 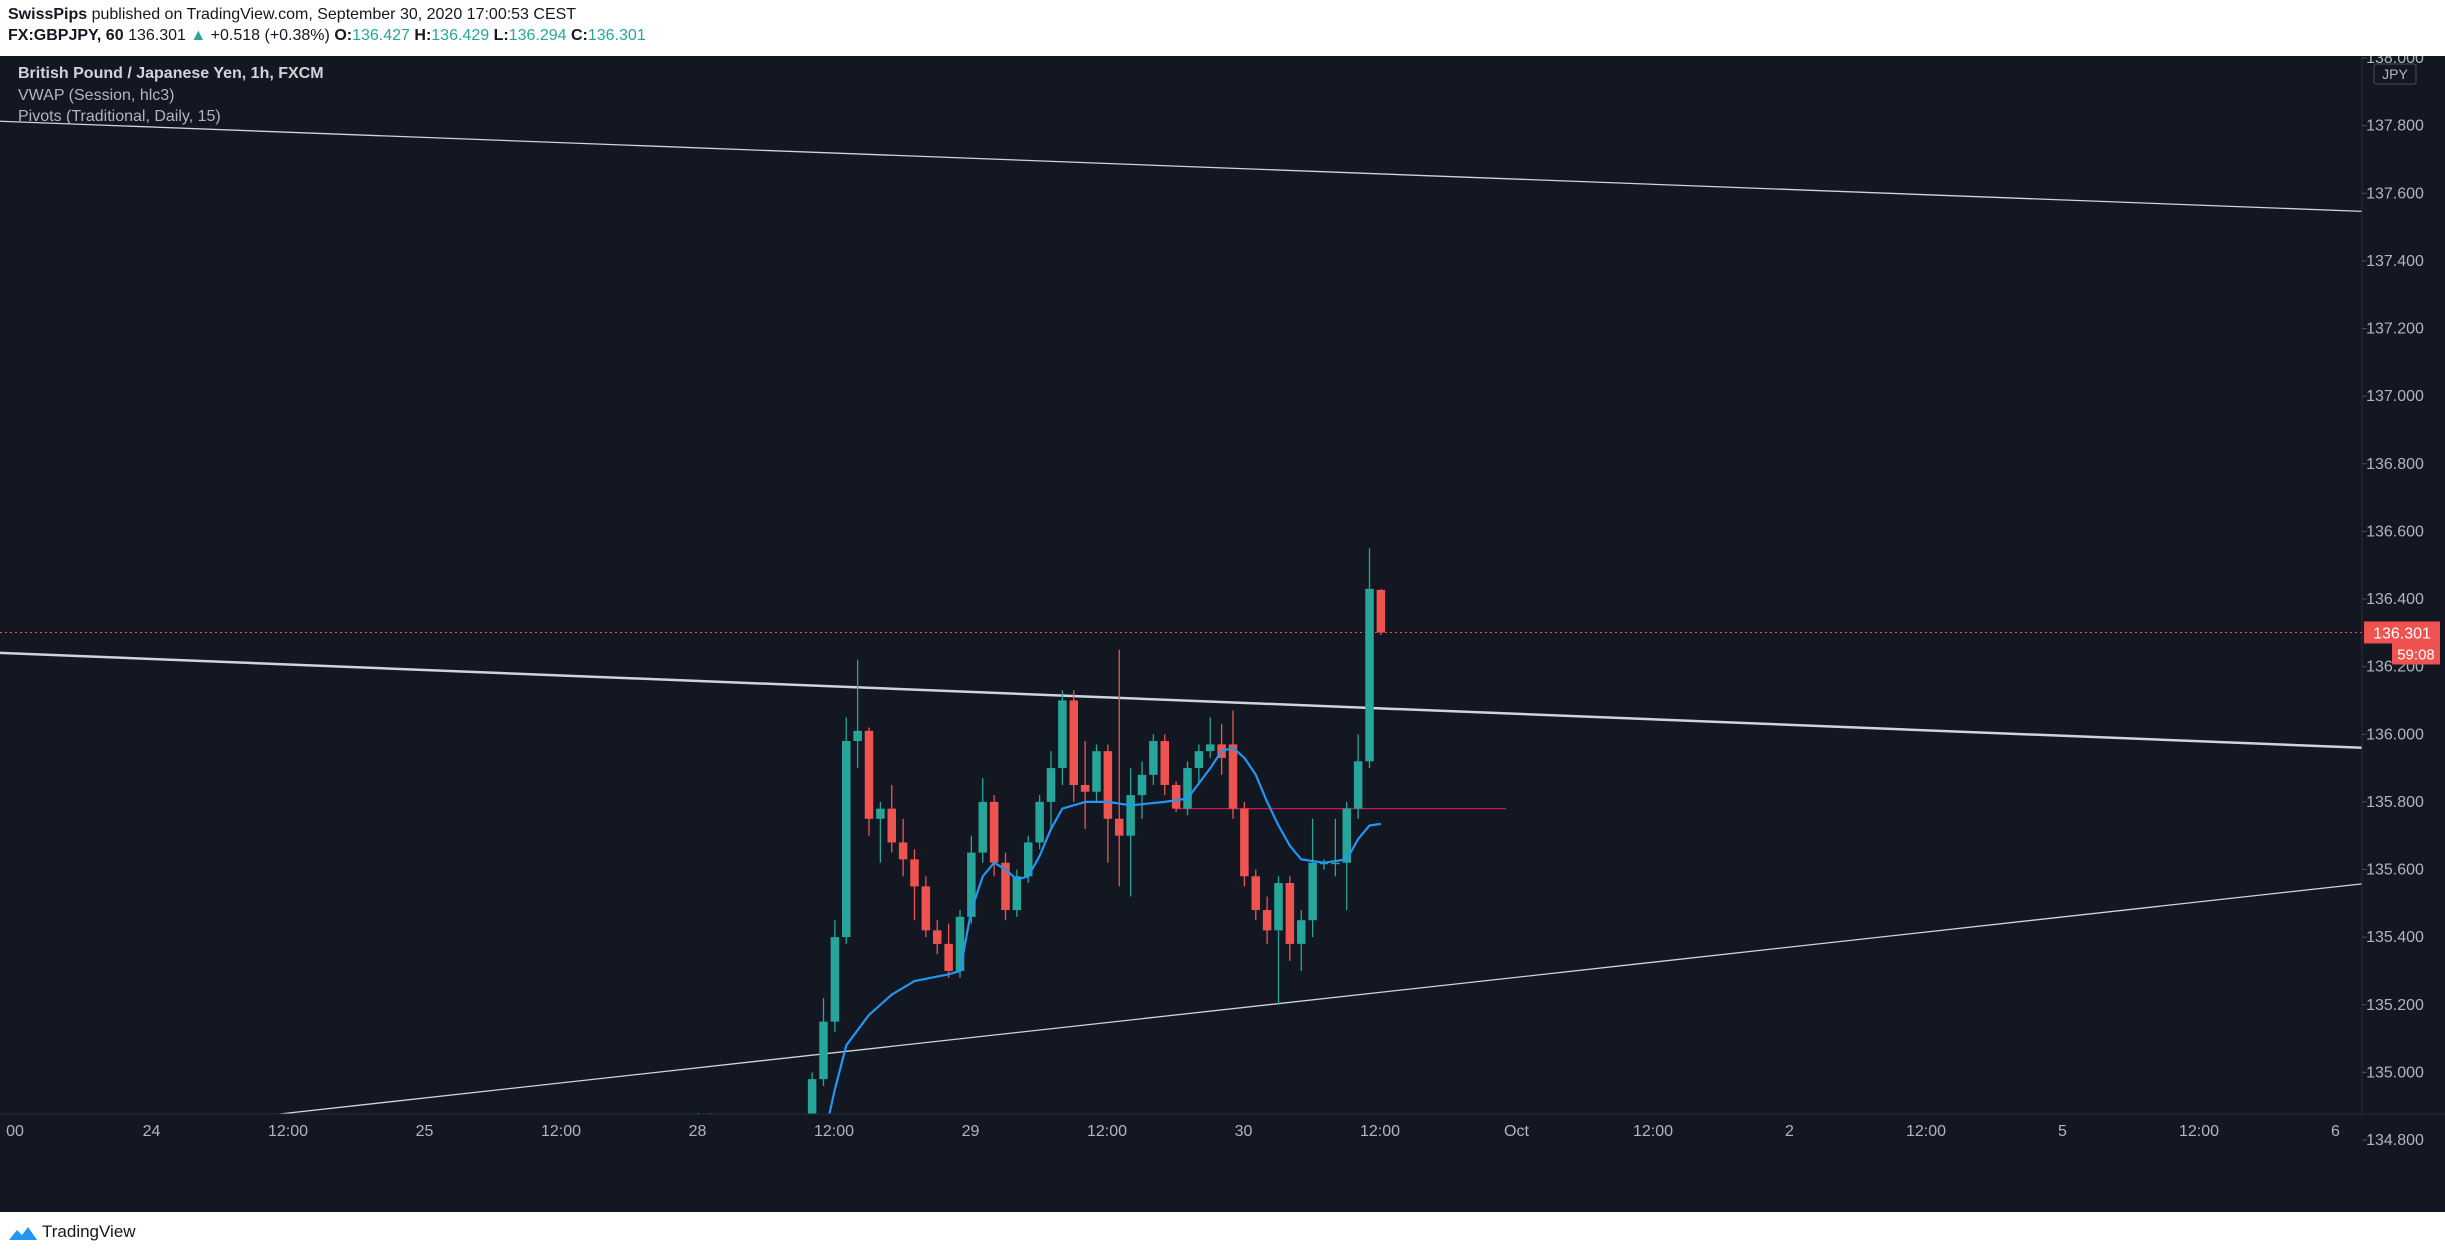 What do you see at coordinates (2395, 531) in the screenshot?
I see `y-tick-label: 136.600` at bounding box center [2395, 531].